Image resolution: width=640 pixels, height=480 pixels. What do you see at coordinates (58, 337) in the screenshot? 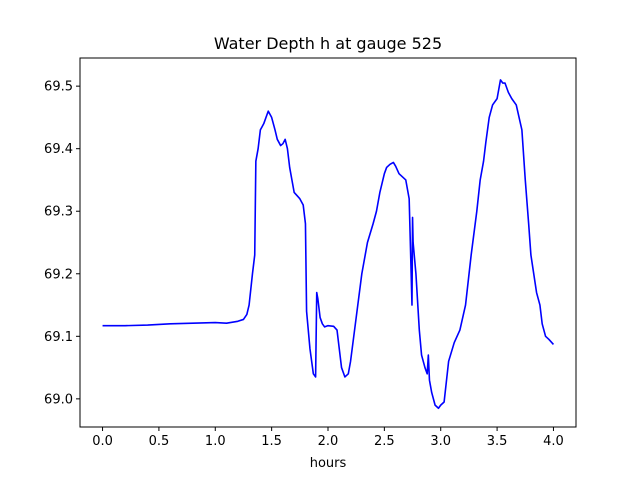
I see `y-tick-label: 69.1` at bounding box center [58, 337].